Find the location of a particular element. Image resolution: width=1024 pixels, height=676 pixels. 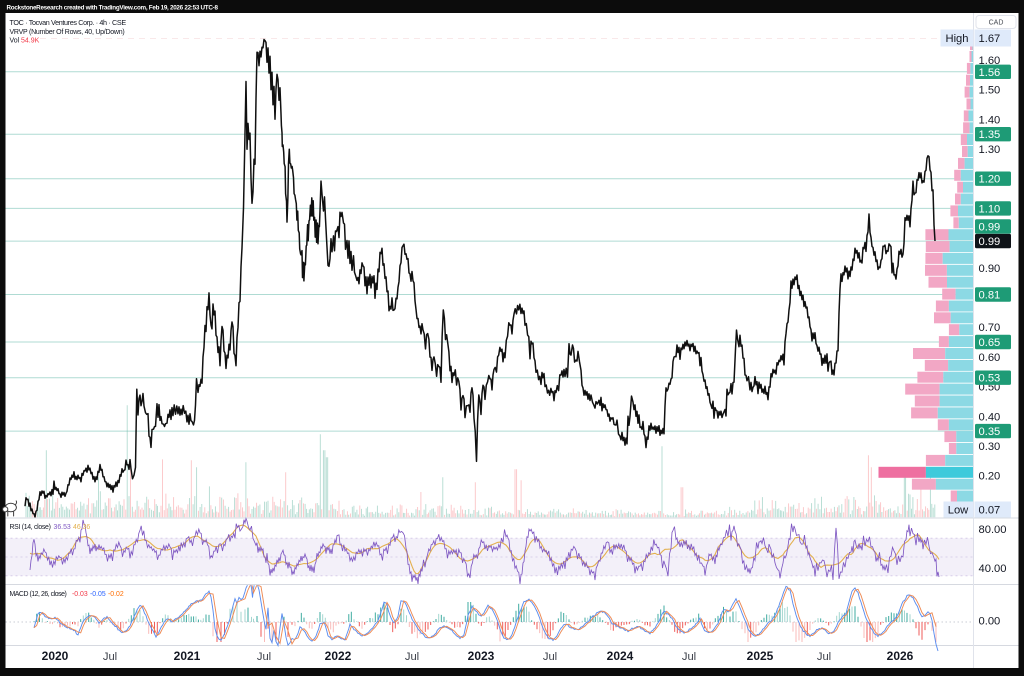

svg-text: 0.53 is located at coordinates (990, 379).